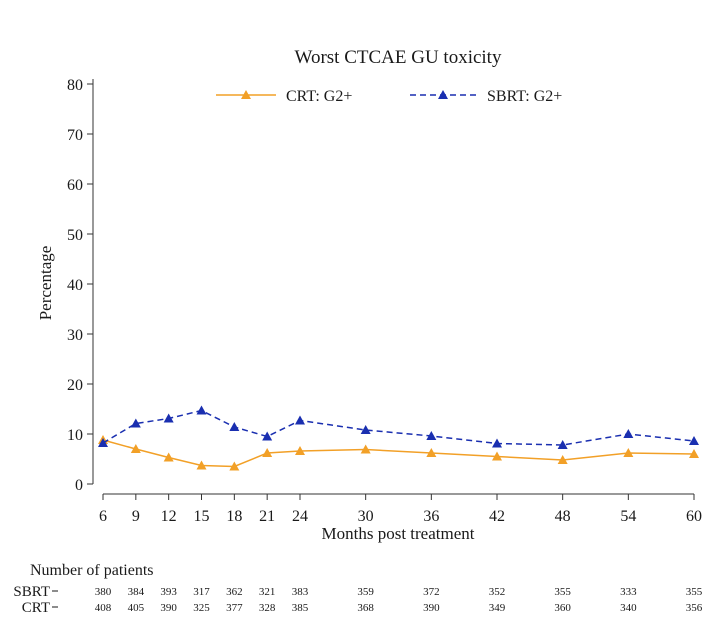 This screenshot has width=728, height=640. What do you see at coordinates (694, 608) in the screenshot?
I see `risk-count: 356` at bounding box center [694, 608].